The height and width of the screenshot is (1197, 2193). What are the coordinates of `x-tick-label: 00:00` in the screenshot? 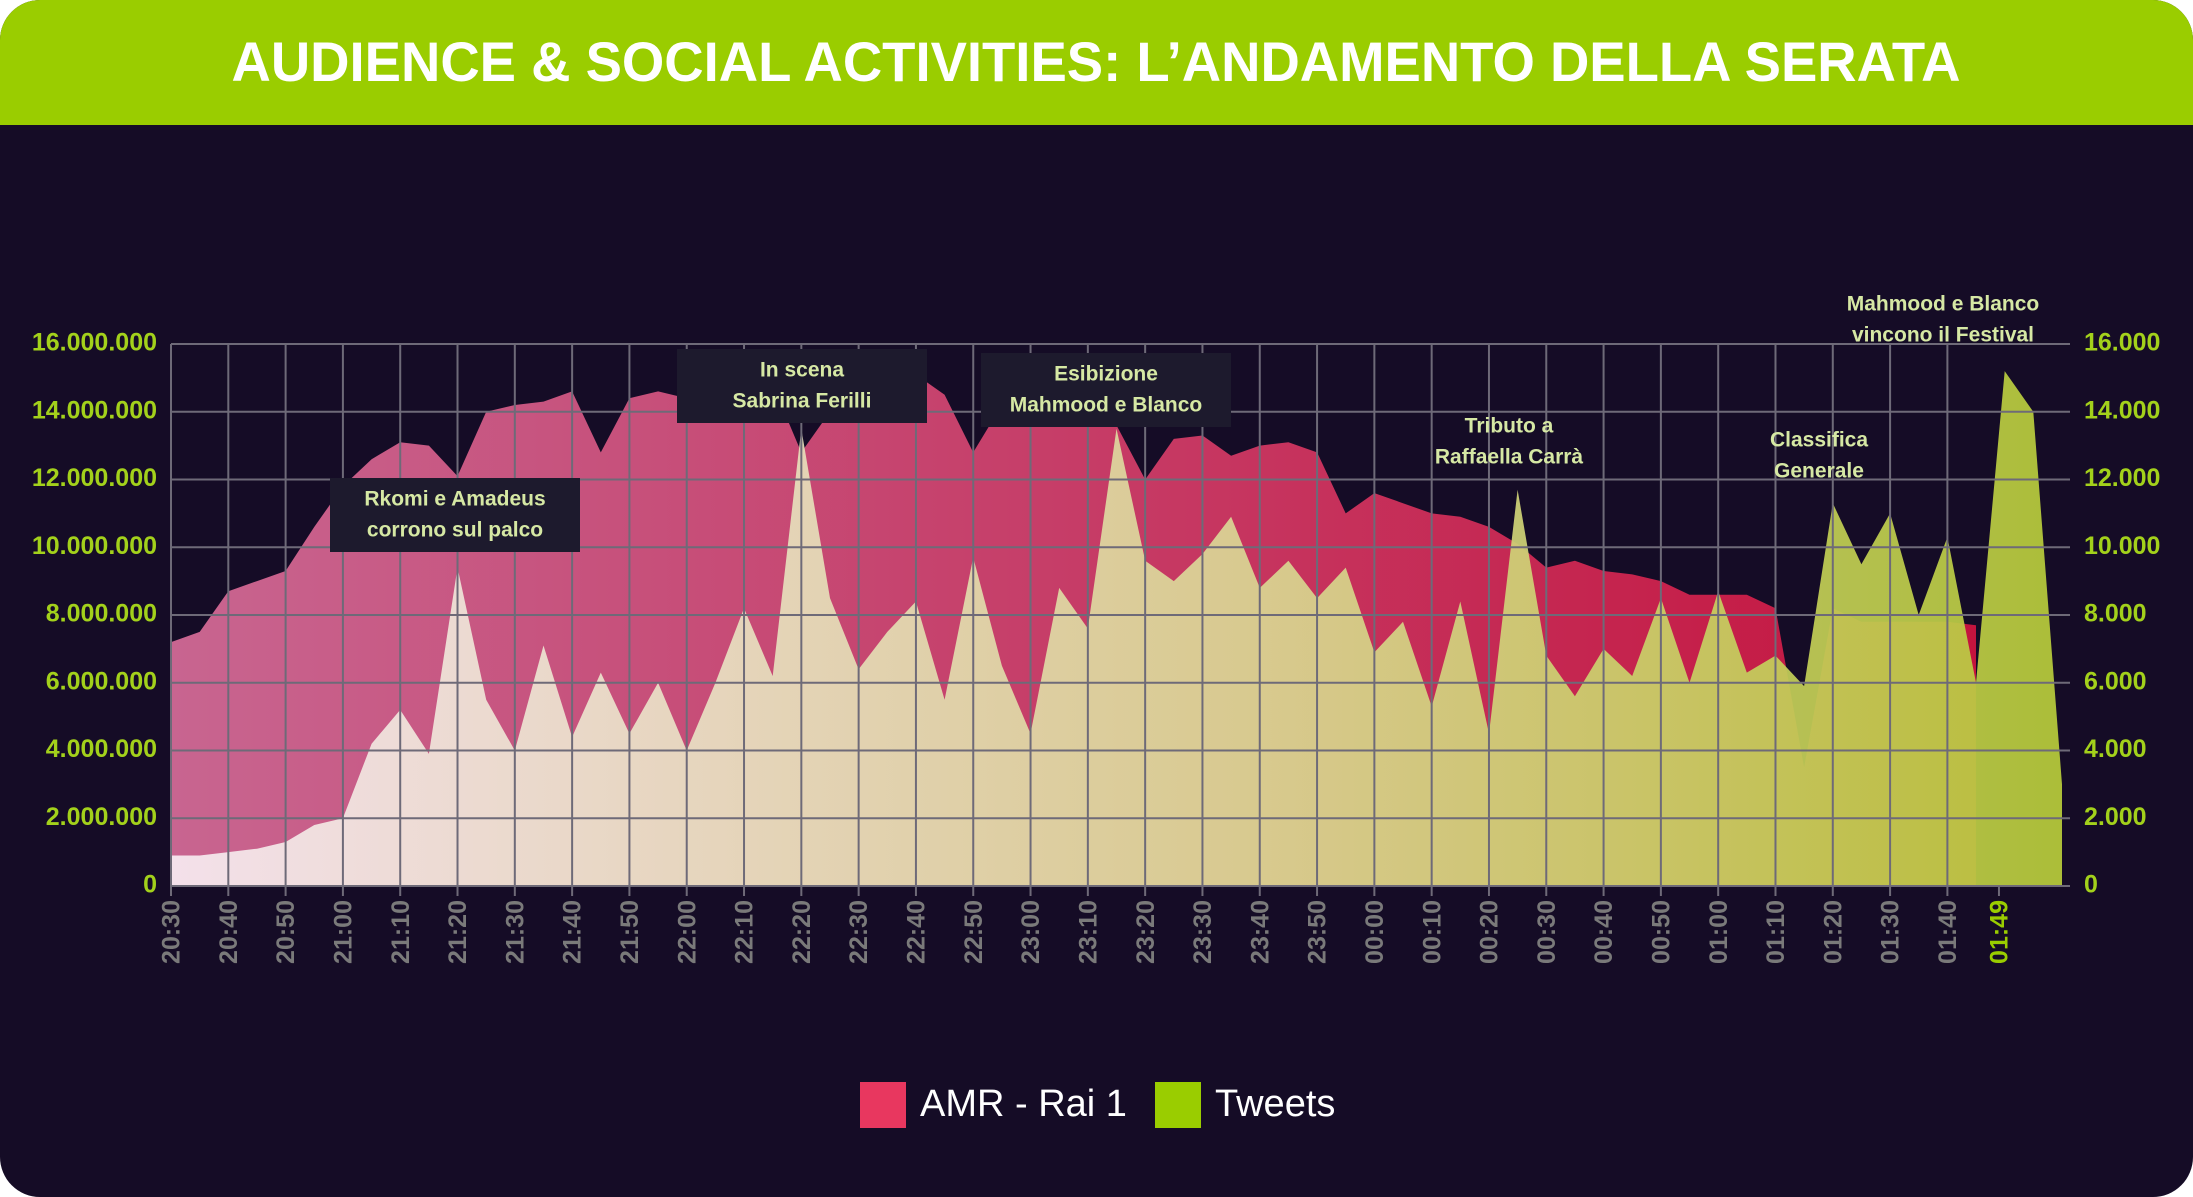 It's located at (1375, 932).